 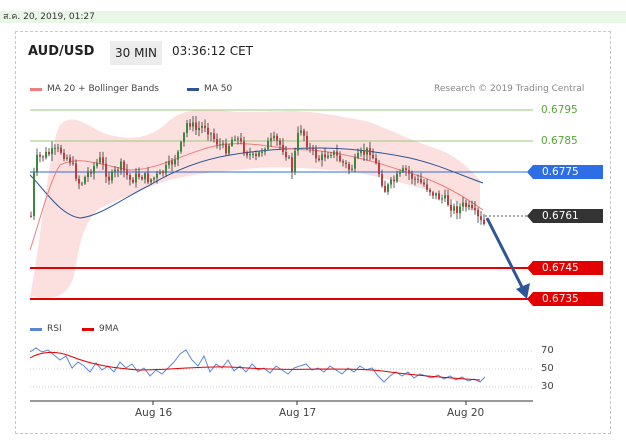 I want to click on legend-rsi-label: RSI, so click(x=54, y=329).